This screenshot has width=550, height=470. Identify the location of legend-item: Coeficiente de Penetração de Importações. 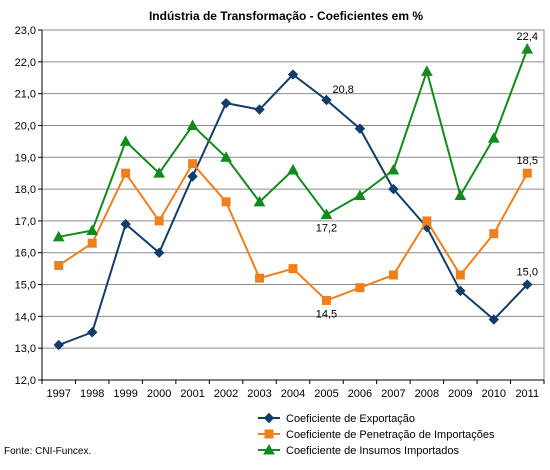
(376, 435).